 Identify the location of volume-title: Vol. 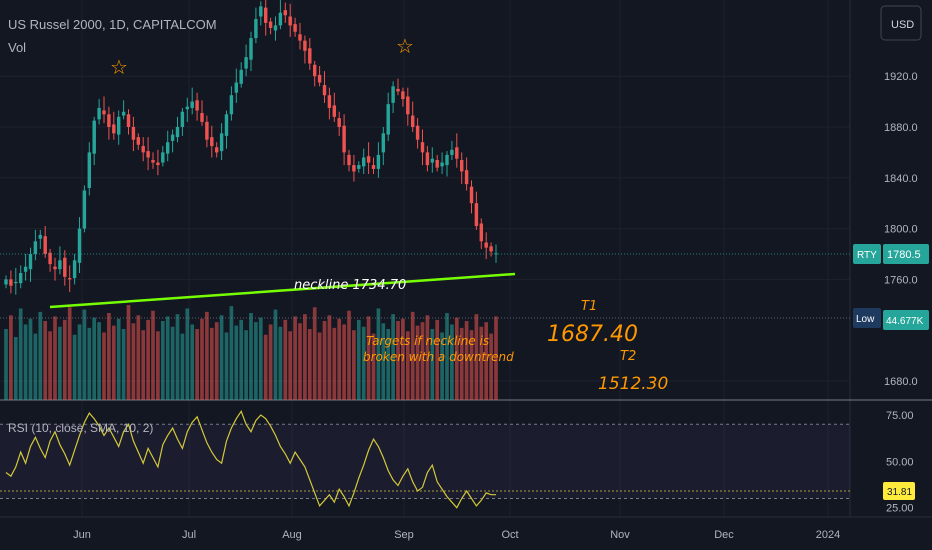
(17, 47).